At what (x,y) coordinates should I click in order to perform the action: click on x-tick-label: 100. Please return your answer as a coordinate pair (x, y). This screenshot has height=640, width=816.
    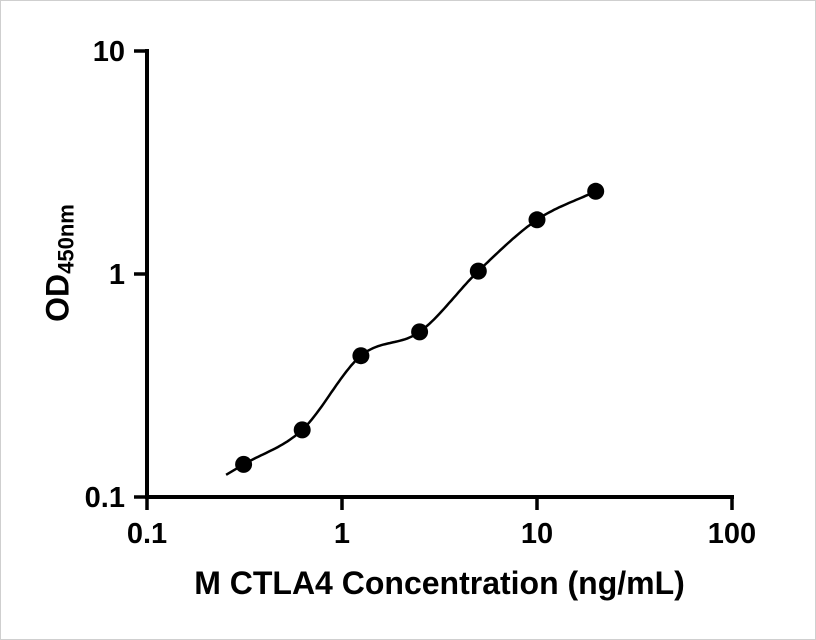
    Looking at the image, I should click on (732, 534).